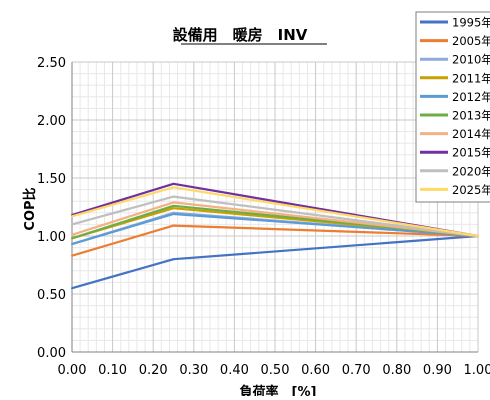 The height and width of the screenshot is (400, 490). What do you see at coordinates (51, 179) in the screenshot?
I see `y-tick-label: 1.50` at bounding box center [51, 179].